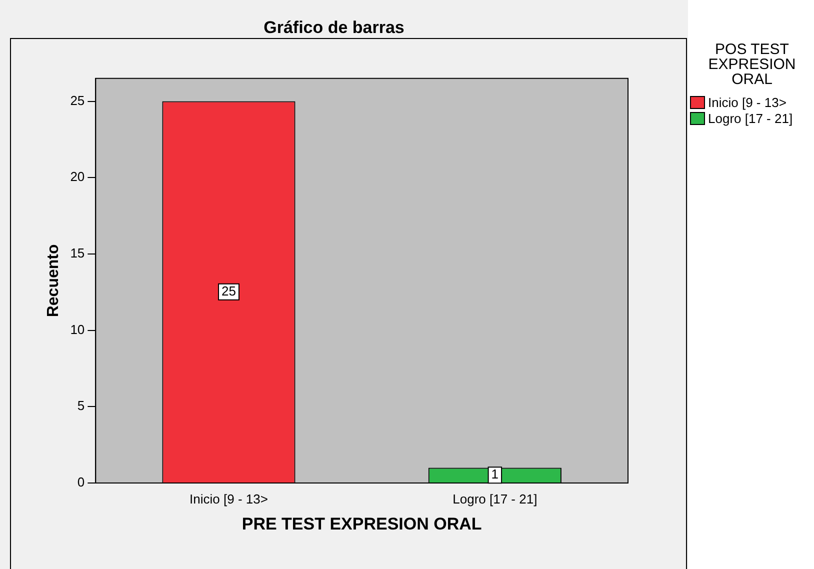  I want to click on y-tick-label: 5, so click(81, 406).